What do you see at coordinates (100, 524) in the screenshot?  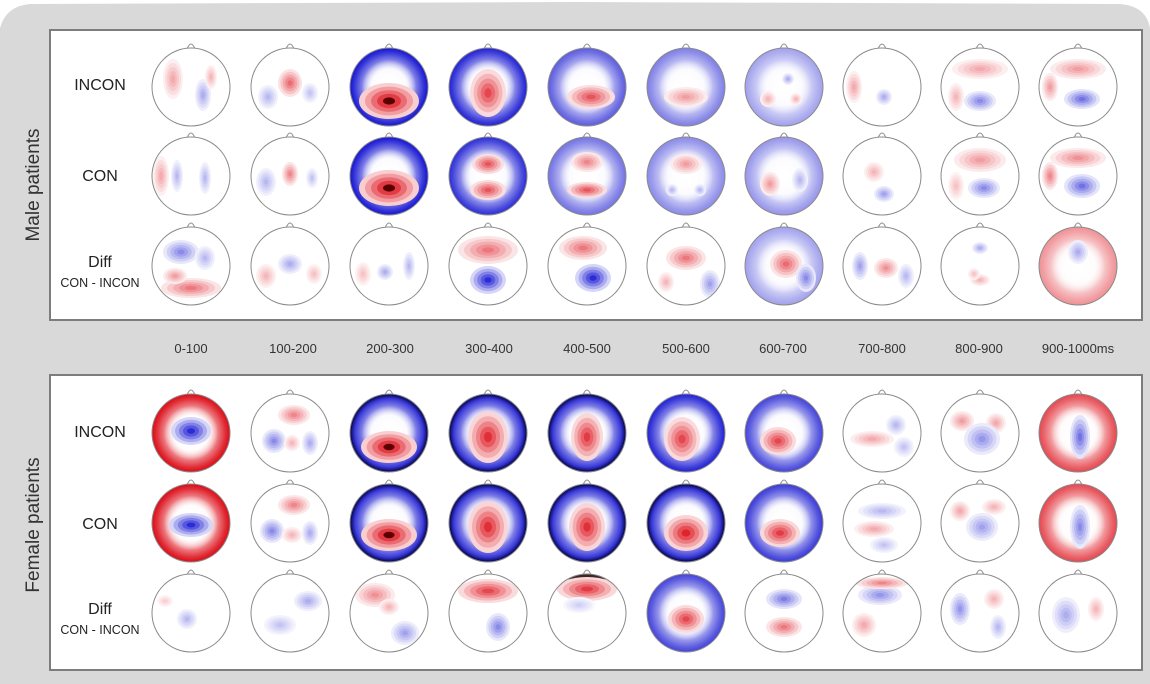 I see `female-row-label-con: CON` at bounding box center [100, 524].